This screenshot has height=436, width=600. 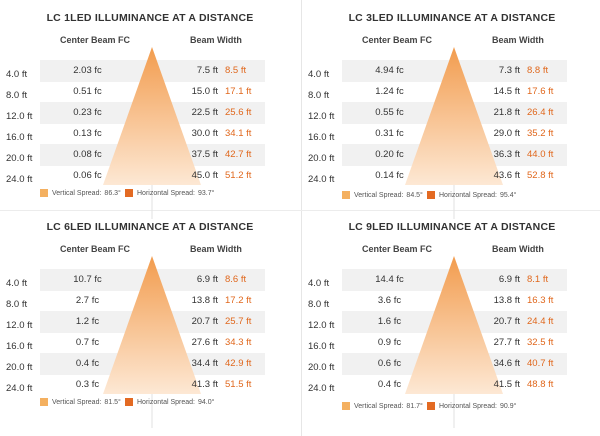 I want to click on distance-label: 8.0 ft, so click(x=17, y=95).